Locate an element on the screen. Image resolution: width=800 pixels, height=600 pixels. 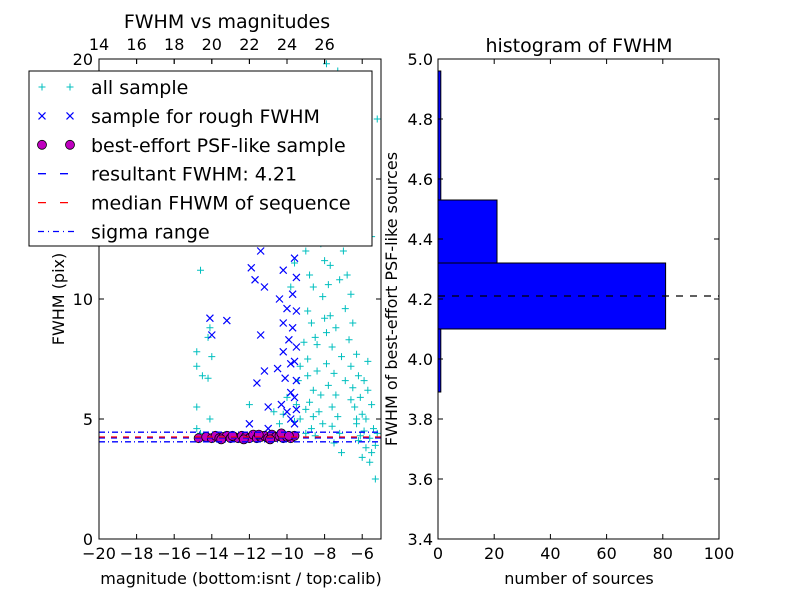
y-tick-label: 3.6 is located at coordinates (420, 479).